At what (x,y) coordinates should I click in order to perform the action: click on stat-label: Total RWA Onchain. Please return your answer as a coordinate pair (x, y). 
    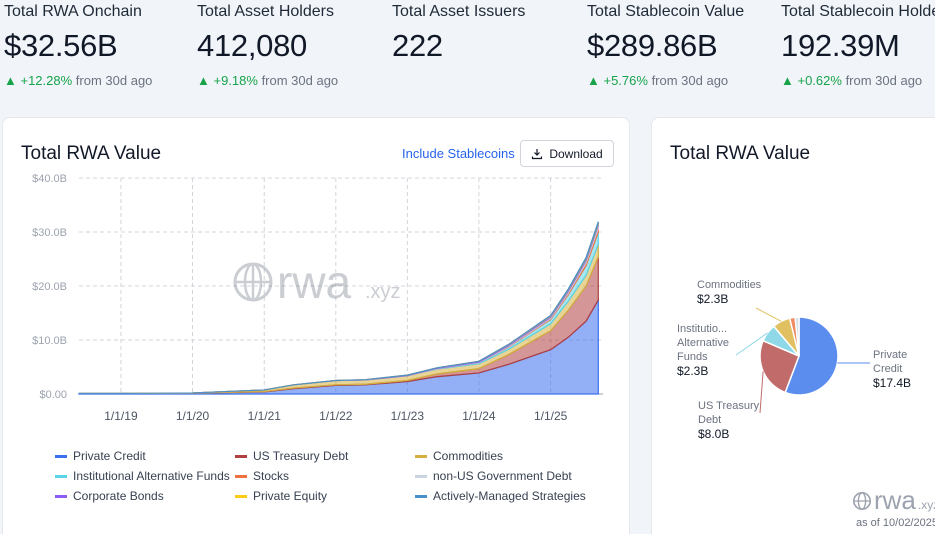
    Looking at the image, I should click on (73, 11).